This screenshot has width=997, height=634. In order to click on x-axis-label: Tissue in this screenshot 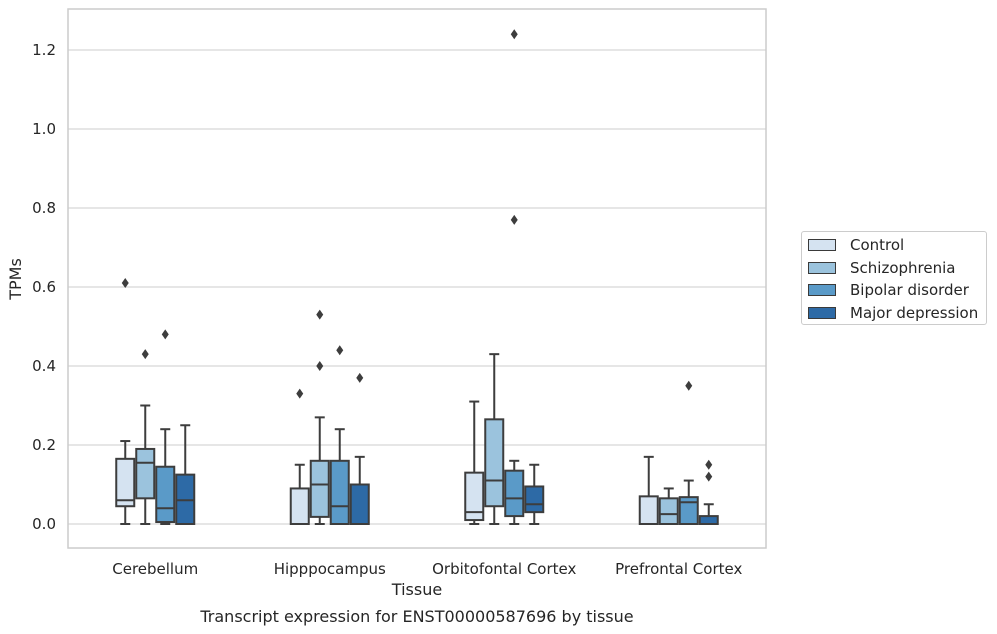, I will do `click(416, 589)`.